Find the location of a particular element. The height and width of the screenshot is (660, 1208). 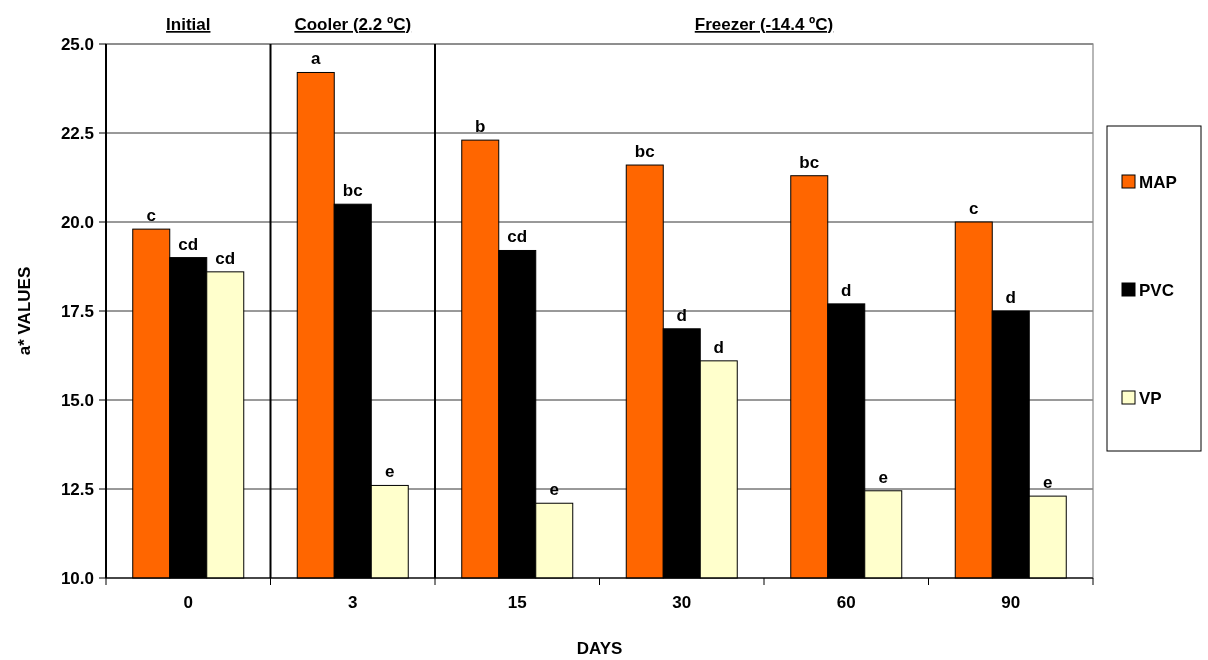

x-tick-label: 90 is located at coordinates (1011, 602).